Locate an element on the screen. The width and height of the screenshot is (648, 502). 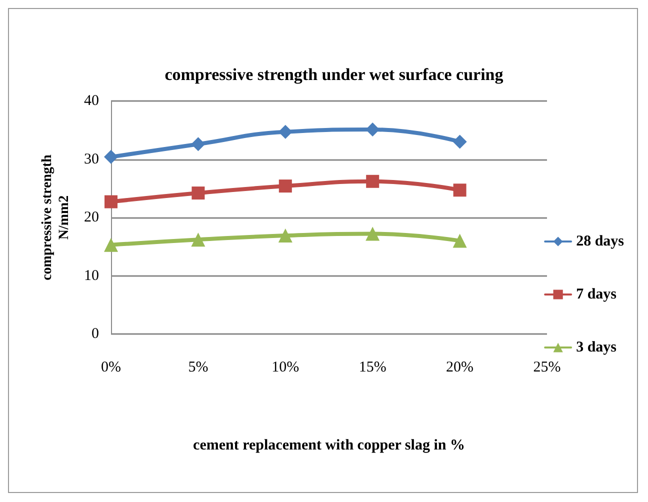
y-tick-label: 30 is located at coordinates (91, 159).